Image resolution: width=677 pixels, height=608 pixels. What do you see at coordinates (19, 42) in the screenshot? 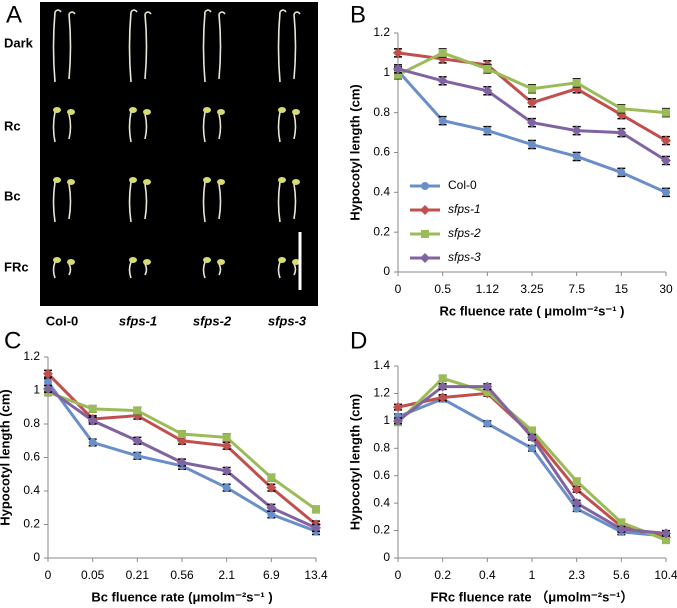
I see `row-label: Dark` at bounding box center [19, 42].